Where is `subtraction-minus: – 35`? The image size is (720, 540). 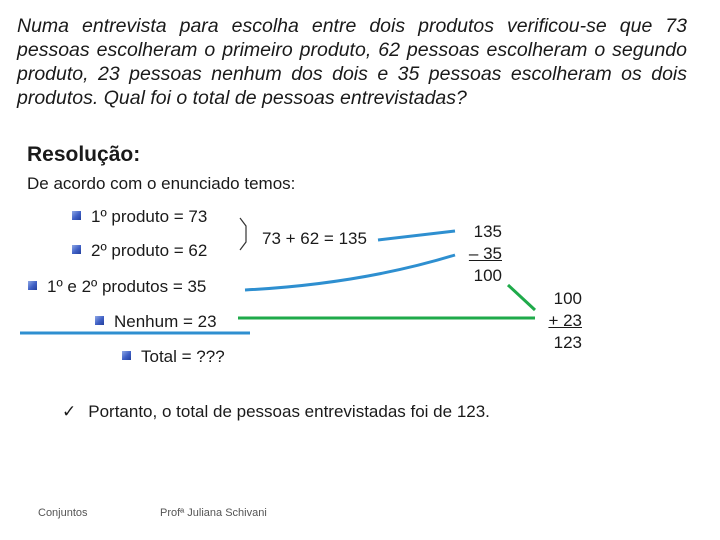
subtraction-minus: – 35 is located at coordinates (485, 253).